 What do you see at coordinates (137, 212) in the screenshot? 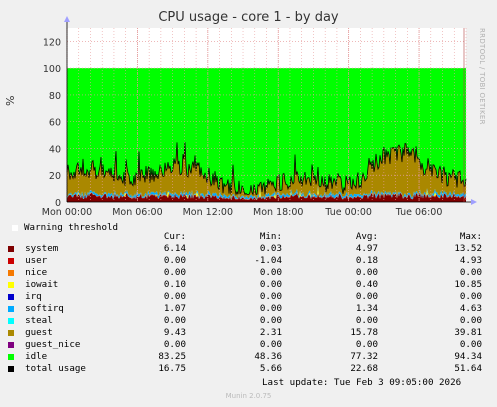
I see `x-tick-label: Mon 06:00` at bounding box center [137, 212].